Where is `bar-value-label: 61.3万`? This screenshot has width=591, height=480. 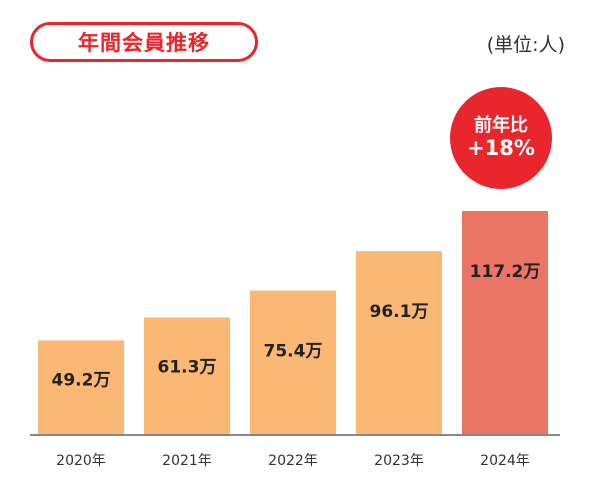 bar-value-label: 61.3万 is located at coordinates (187, 367).